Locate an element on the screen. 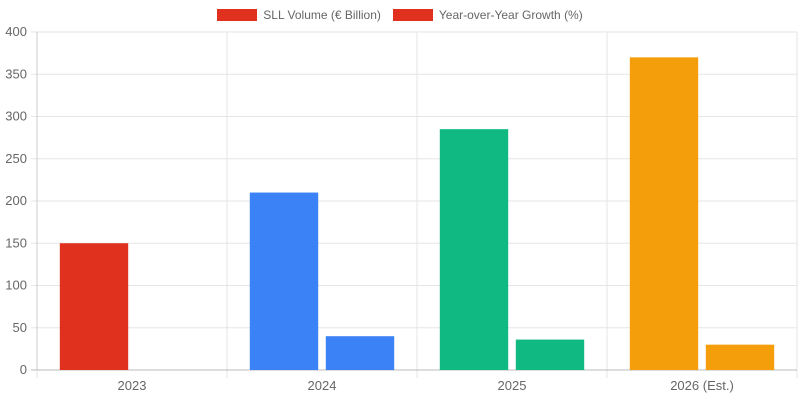 This screenshot has height=400, width=800. y-tick-label: 200 is located at coordinates (16, 200).